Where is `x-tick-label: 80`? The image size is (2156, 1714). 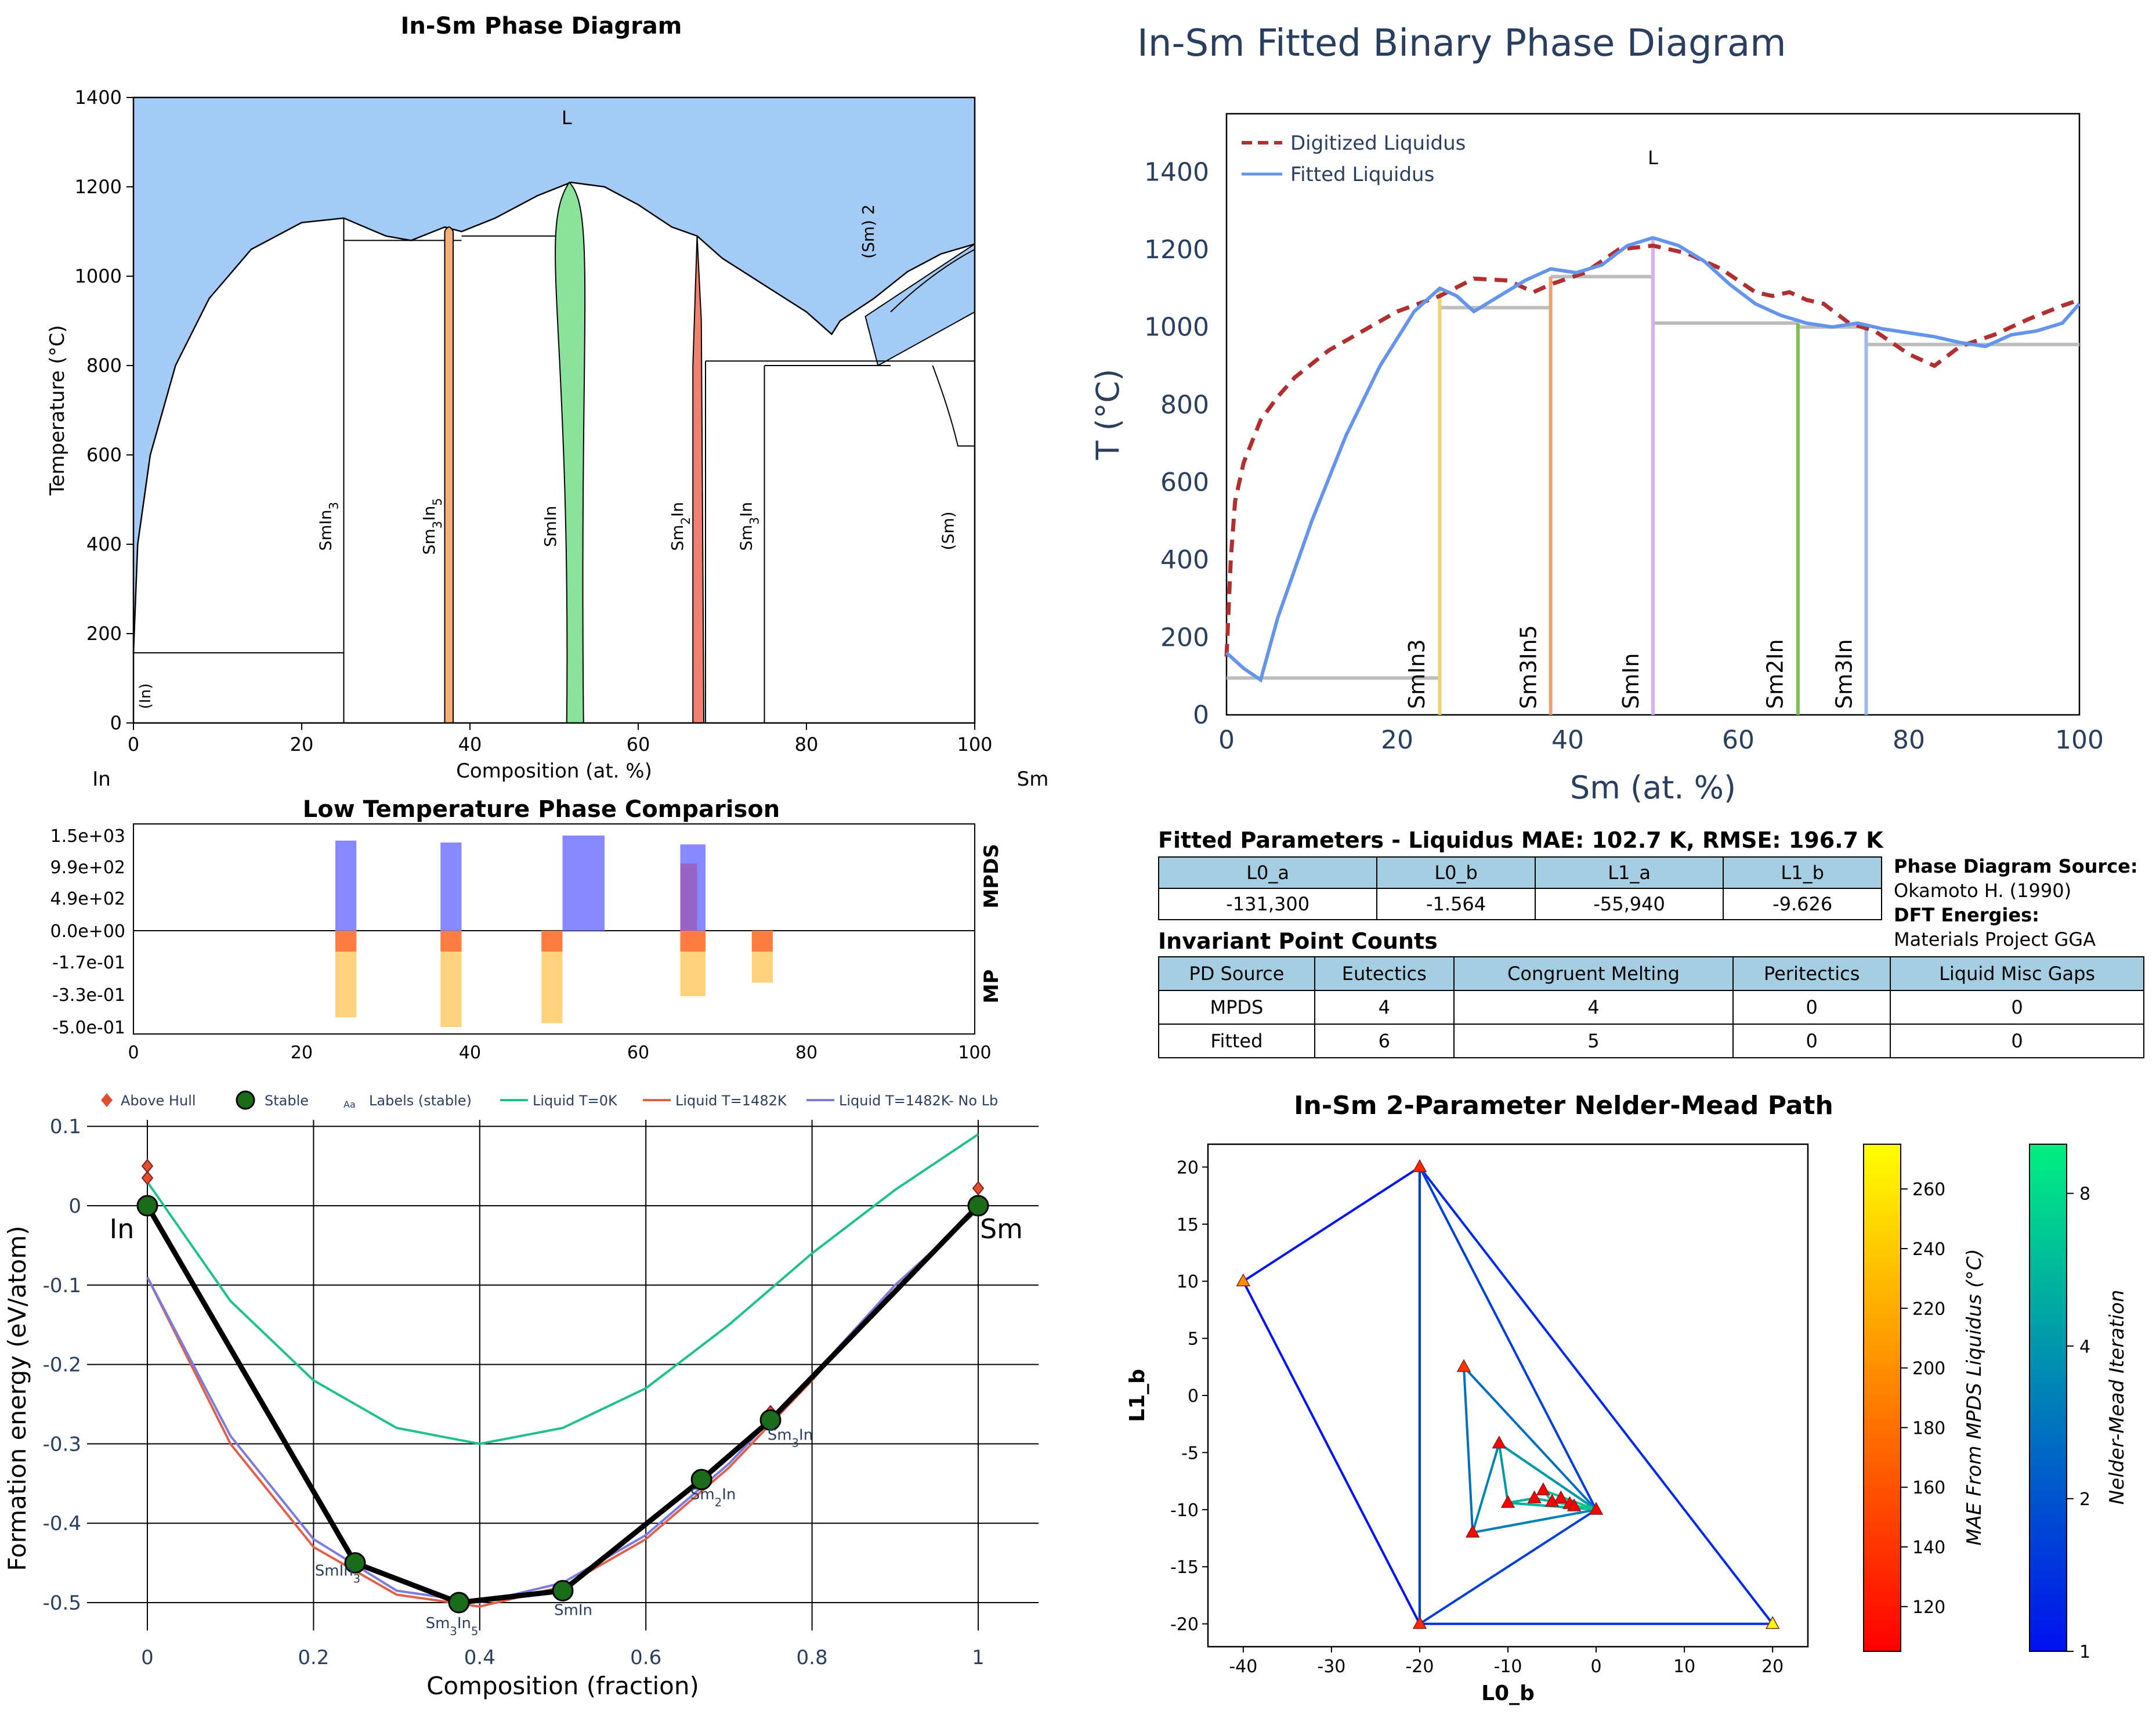
x-tick-label: 80 is located at coordinates (807, 744).